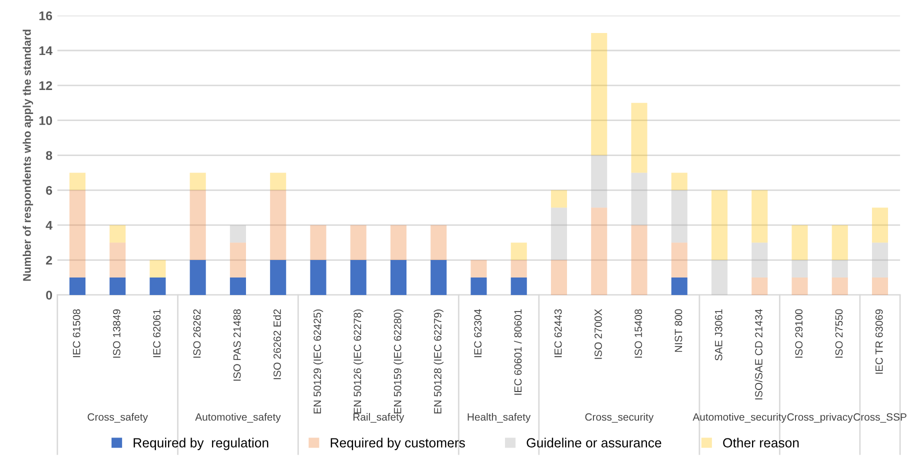 Image resolution: width=911 pixels, height=458 pixels. Describe the element at coordinates (49, 190) in the screenshot. I see `y-tick-label: 6` at that location.